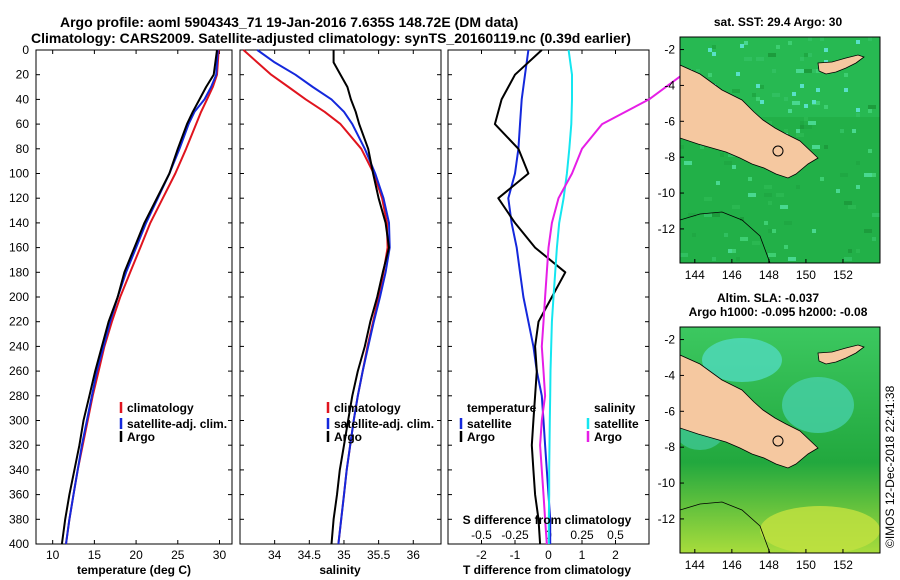 This screenshot has height=580, width=900. I want to click on depth-tick-label: 160, so click(19, 248).